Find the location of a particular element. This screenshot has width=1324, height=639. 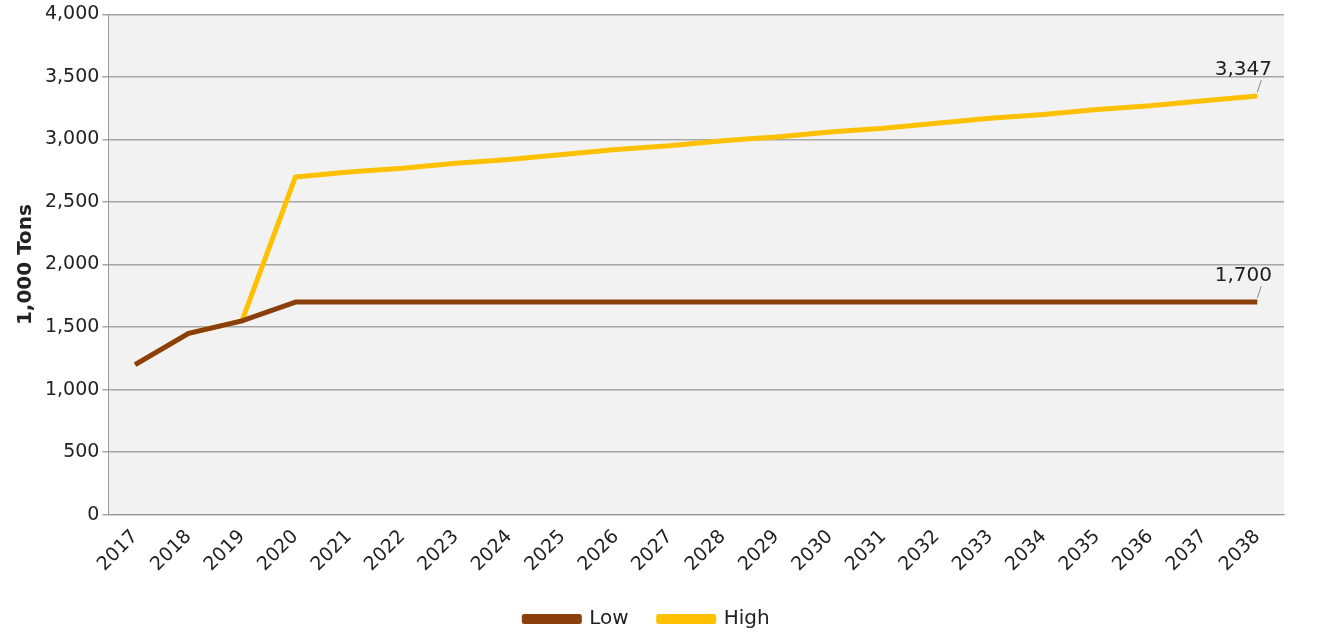

y-tick-label: 2,000 is located at coordinates (72, 262).